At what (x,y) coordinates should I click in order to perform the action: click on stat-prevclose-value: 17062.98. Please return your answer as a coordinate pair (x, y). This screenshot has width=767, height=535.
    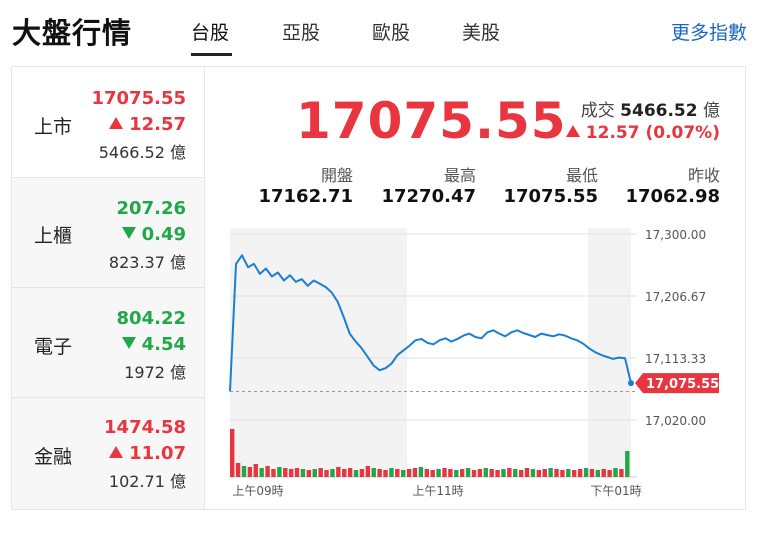
    Looking at the image, I should click on (672, 196).